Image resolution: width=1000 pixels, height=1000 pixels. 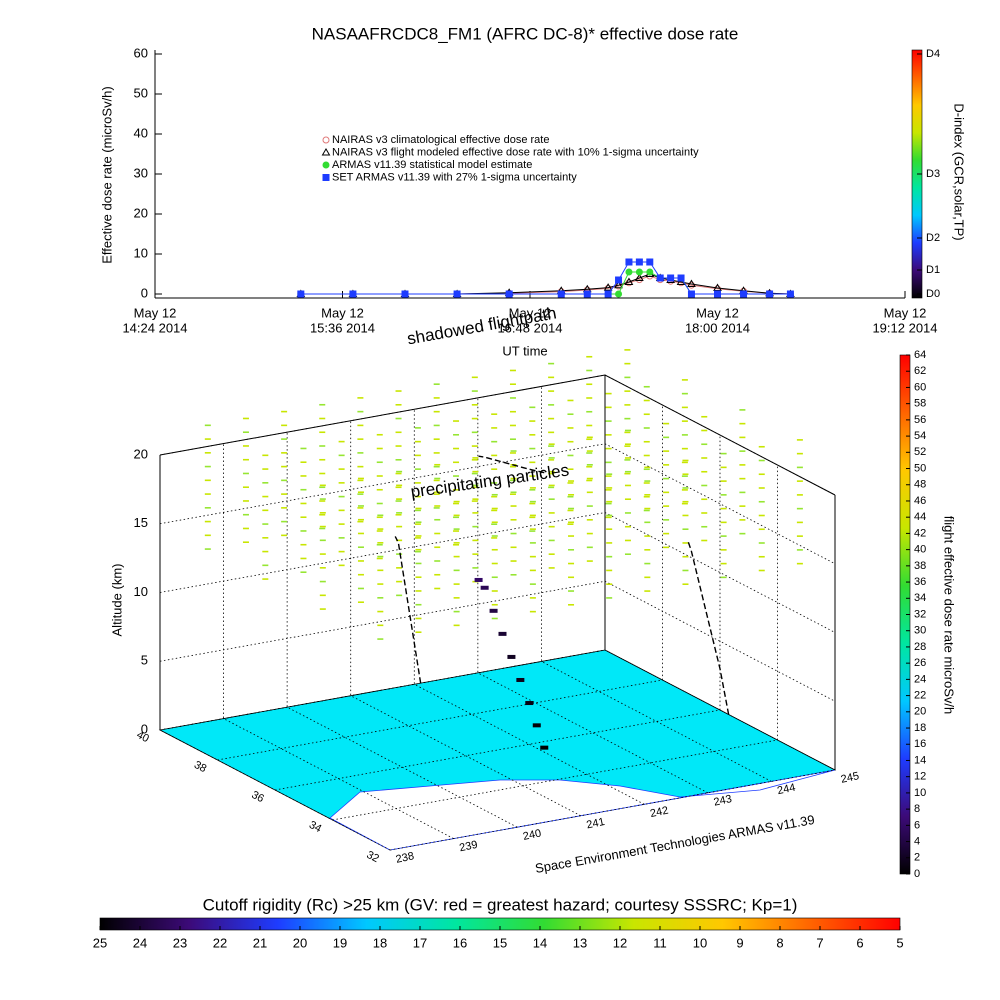 I want to click on shadow-top, so click(x=511, y=464).